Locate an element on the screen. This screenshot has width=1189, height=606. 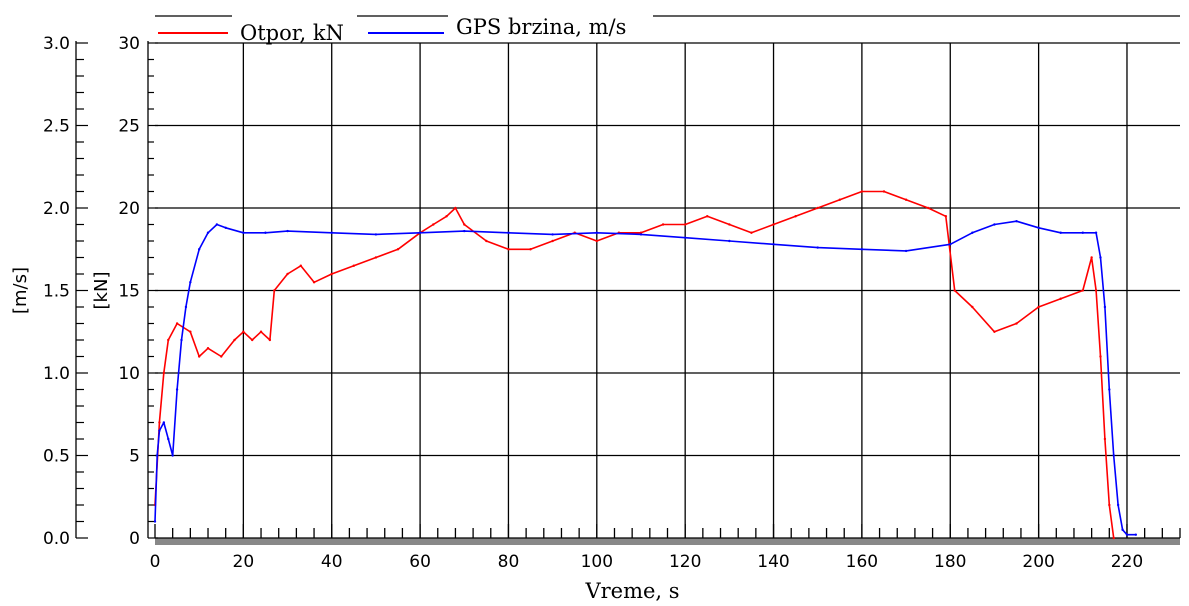
y-ms-tick-label: 3.0 is located at coordinates (56, 44).